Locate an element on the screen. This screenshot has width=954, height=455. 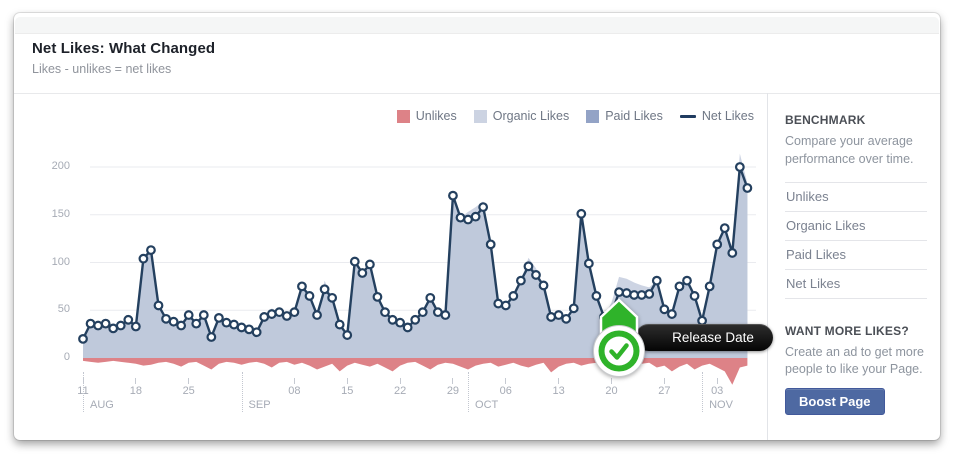
legend-item-organic-likes: Organic Likes is located at coordinates (521, 116).